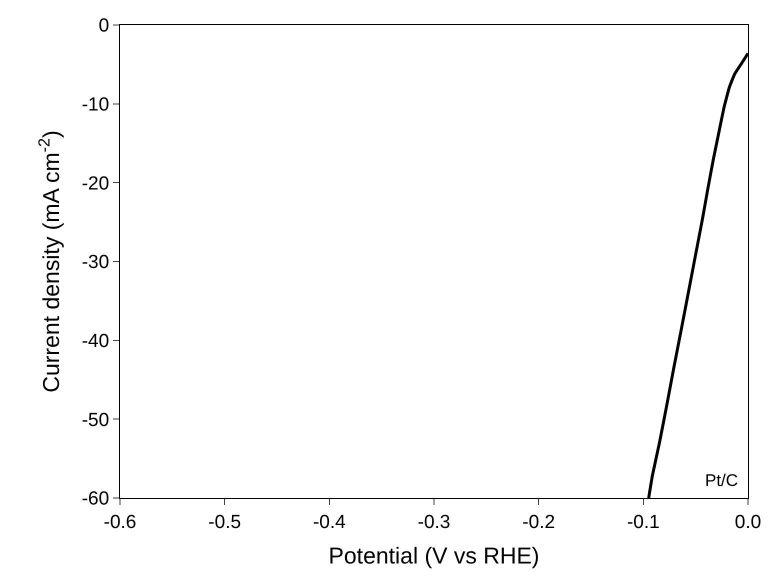 This screenshot has height=588, width=783. Describe the element at coordinates (104, 26) in the screenshot. I see `y-tick-label: 0` at that location.